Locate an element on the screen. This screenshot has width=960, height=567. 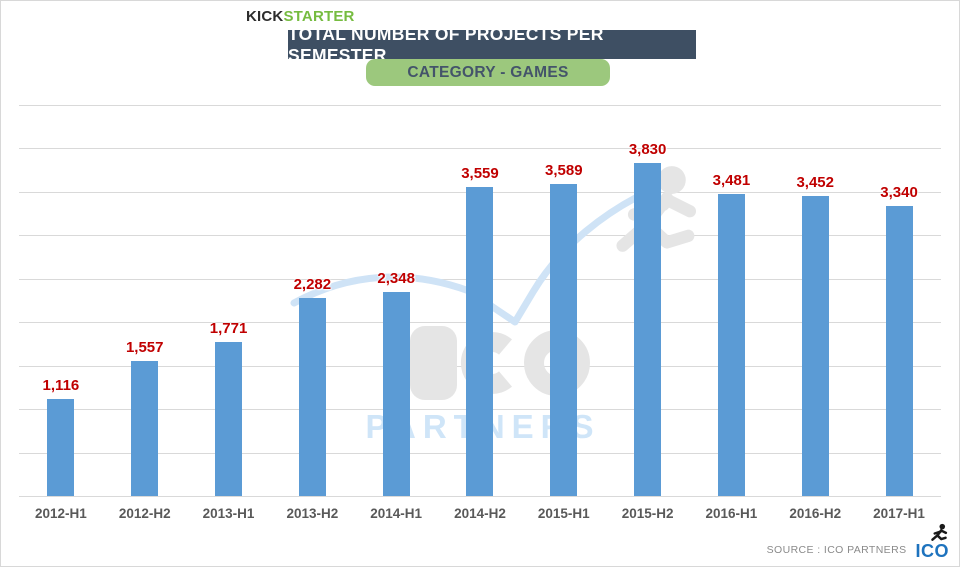
x-axis-label: 2015-H2 is located at coordinates (647, 513).